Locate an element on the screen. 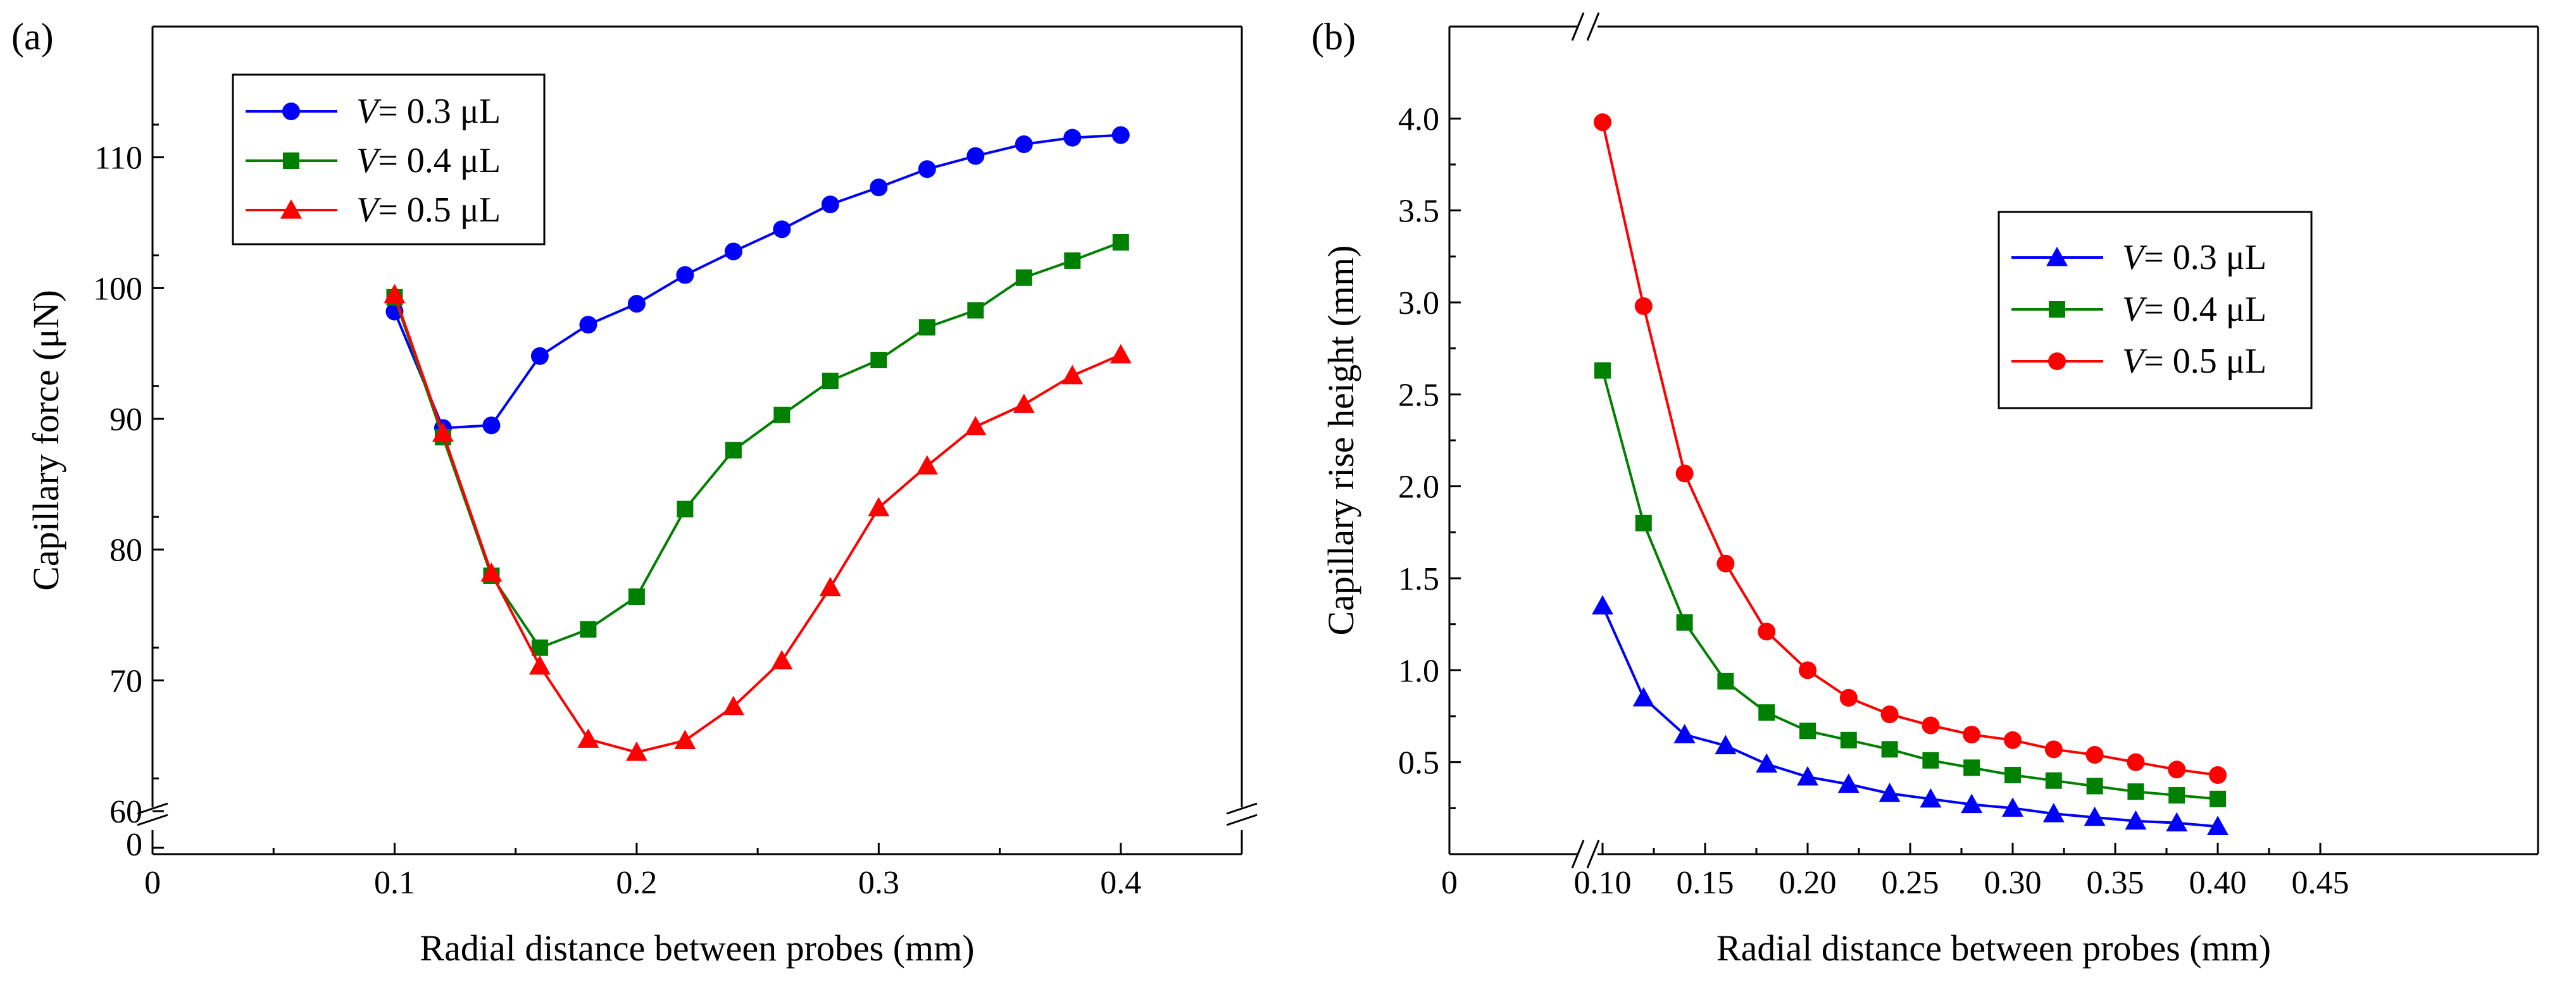 This screenshot has height=987, width=2576. x-tick-label: 0.40 is located at coordinates (2218, 883).